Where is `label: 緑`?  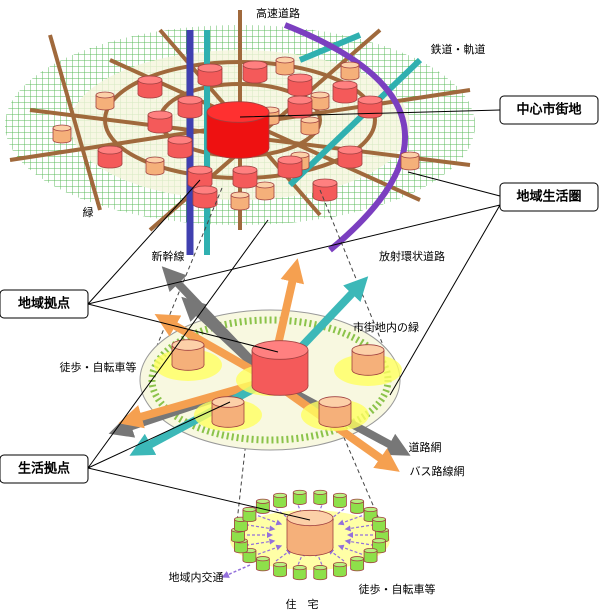
label: 緑 is located at coordinates (88, 212).